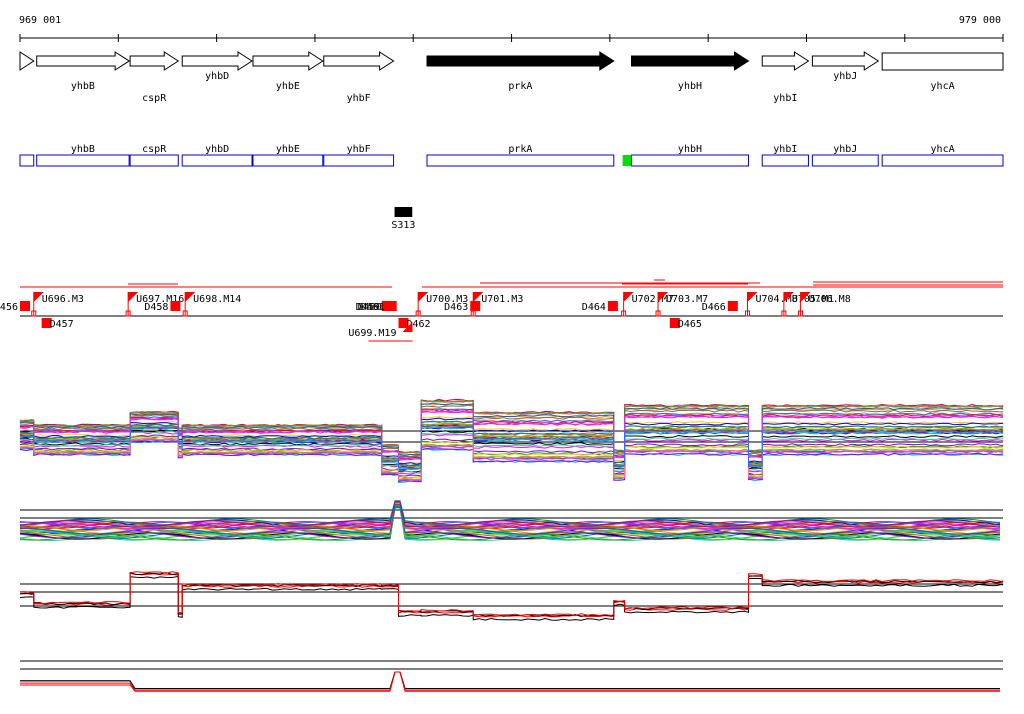 This screenshot has height=714, width=1024. I want to click on gene-label: yhbD, so click(217, 76).